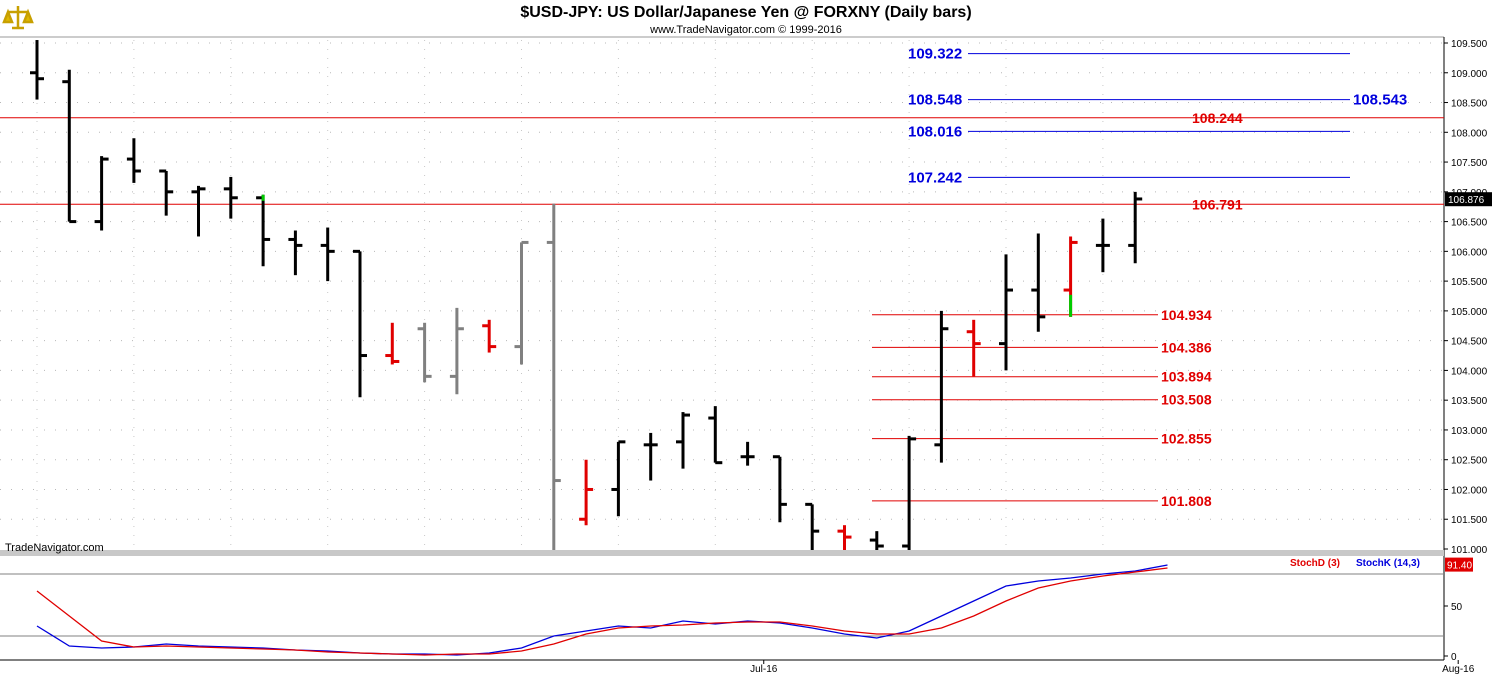  What do you see at coordinates (1186, 501) in the screenshot?
I see `red-level-label: 101.808` at bounding box center [1186, 501].